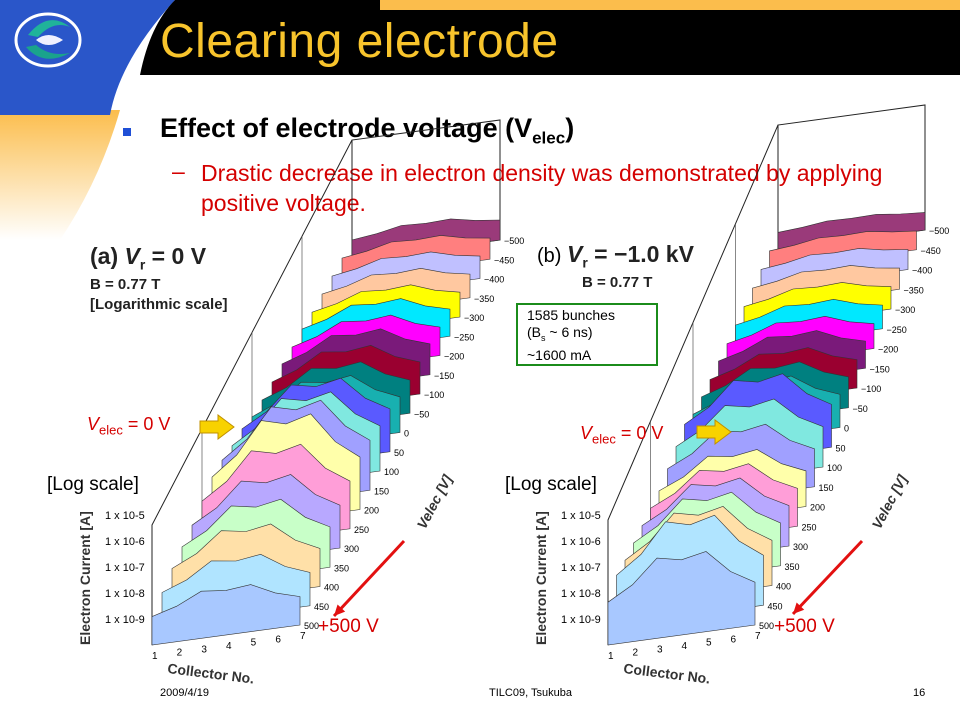  I want to click on panel-a-vr-value: = 0 V, so click(176, 256).